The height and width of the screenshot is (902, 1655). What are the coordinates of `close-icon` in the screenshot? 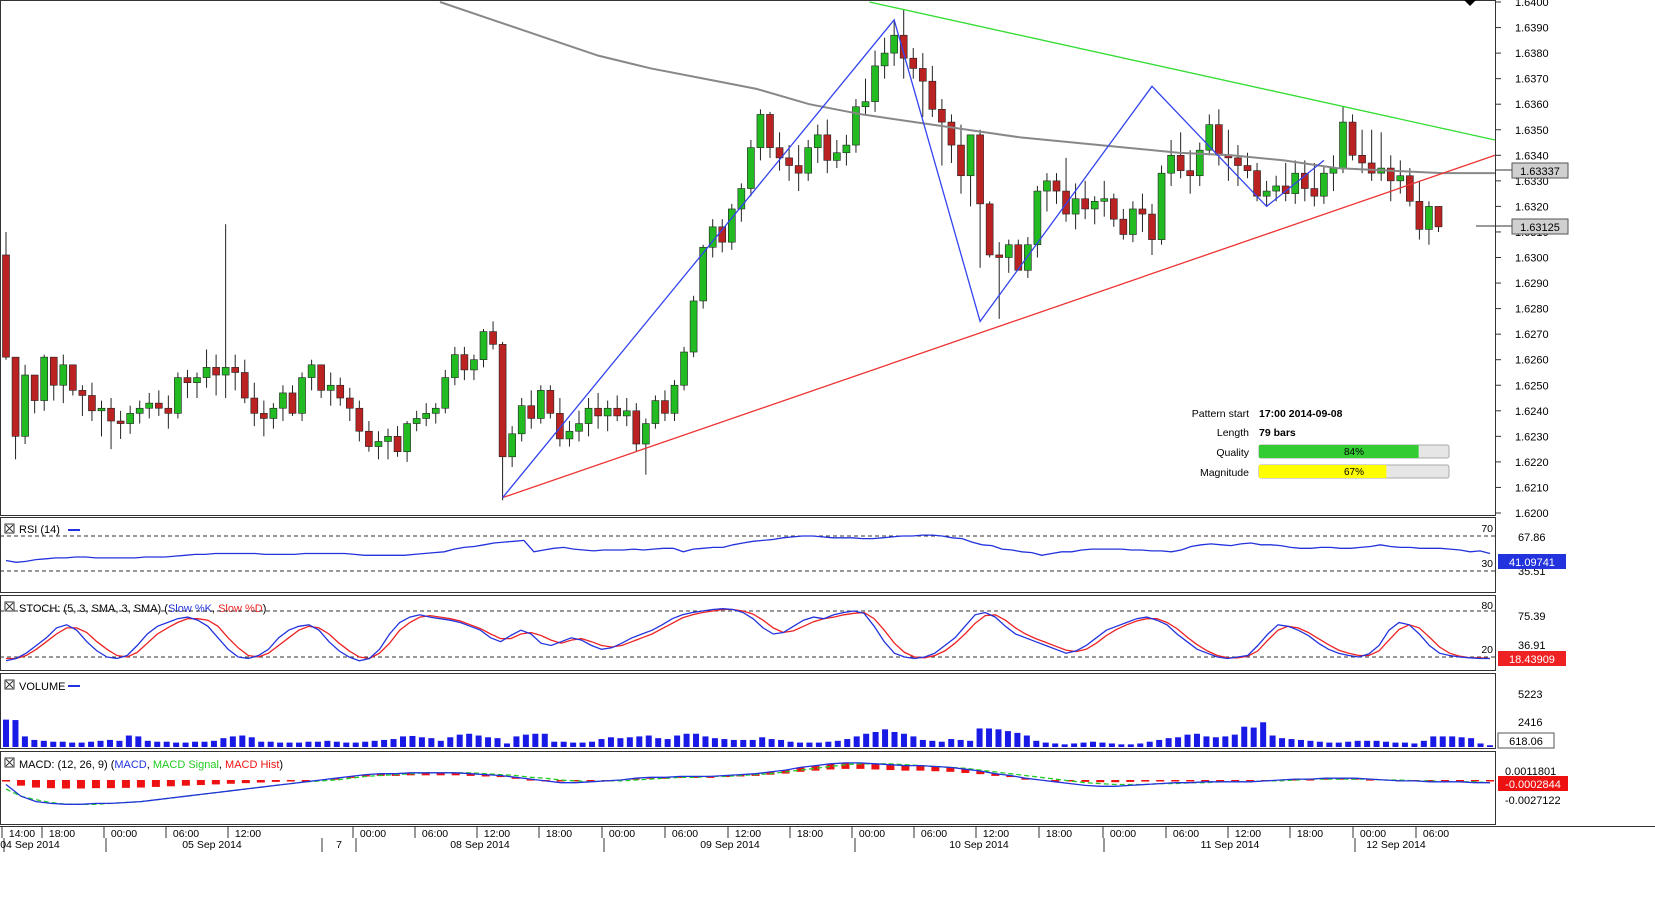 It's located at (9, 762).